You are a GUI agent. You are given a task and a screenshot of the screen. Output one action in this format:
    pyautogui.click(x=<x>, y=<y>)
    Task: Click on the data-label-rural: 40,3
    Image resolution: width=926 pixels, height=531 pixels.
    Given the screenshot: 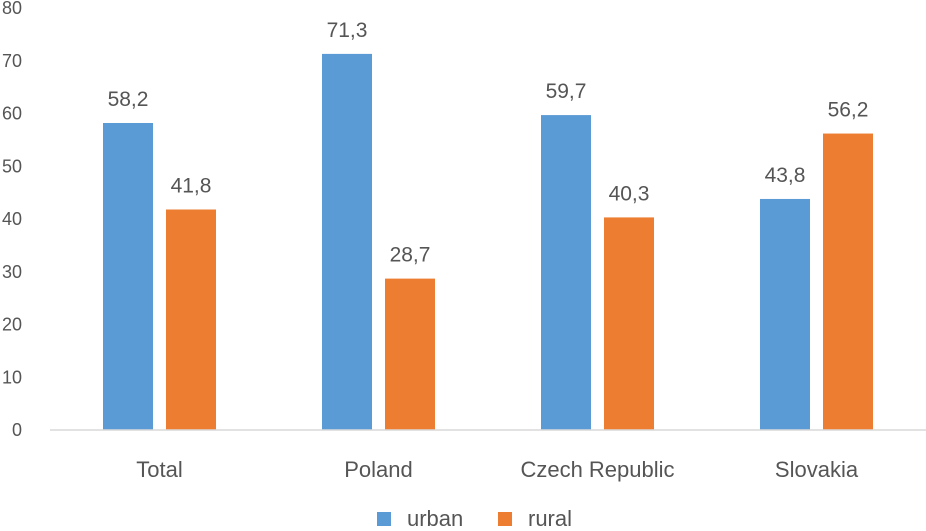 What is the action you would take?
    pyautogui.click(x=629, y=193)
    